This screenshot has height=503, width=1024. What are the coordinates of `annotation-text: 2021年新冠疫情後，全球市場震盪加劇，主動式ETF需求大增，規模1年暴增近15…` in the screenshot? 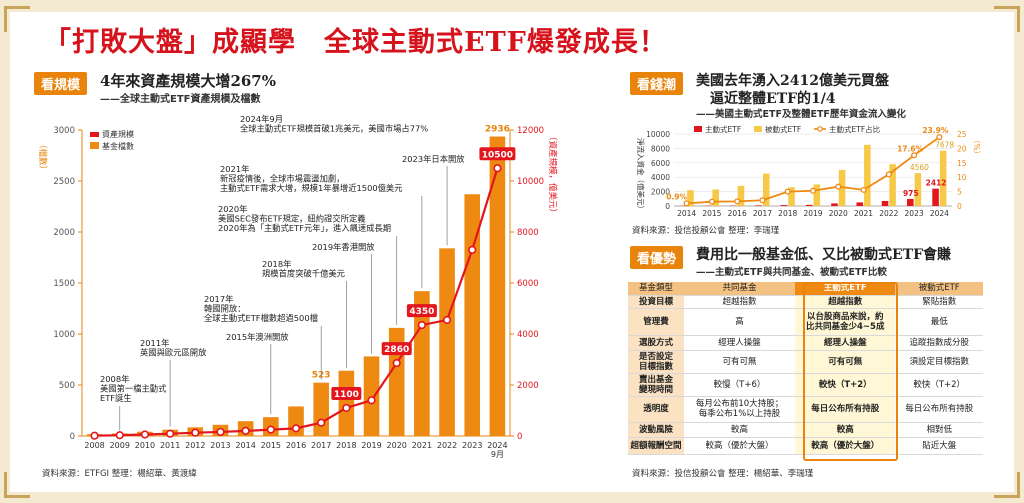 It's located at (311, 178).